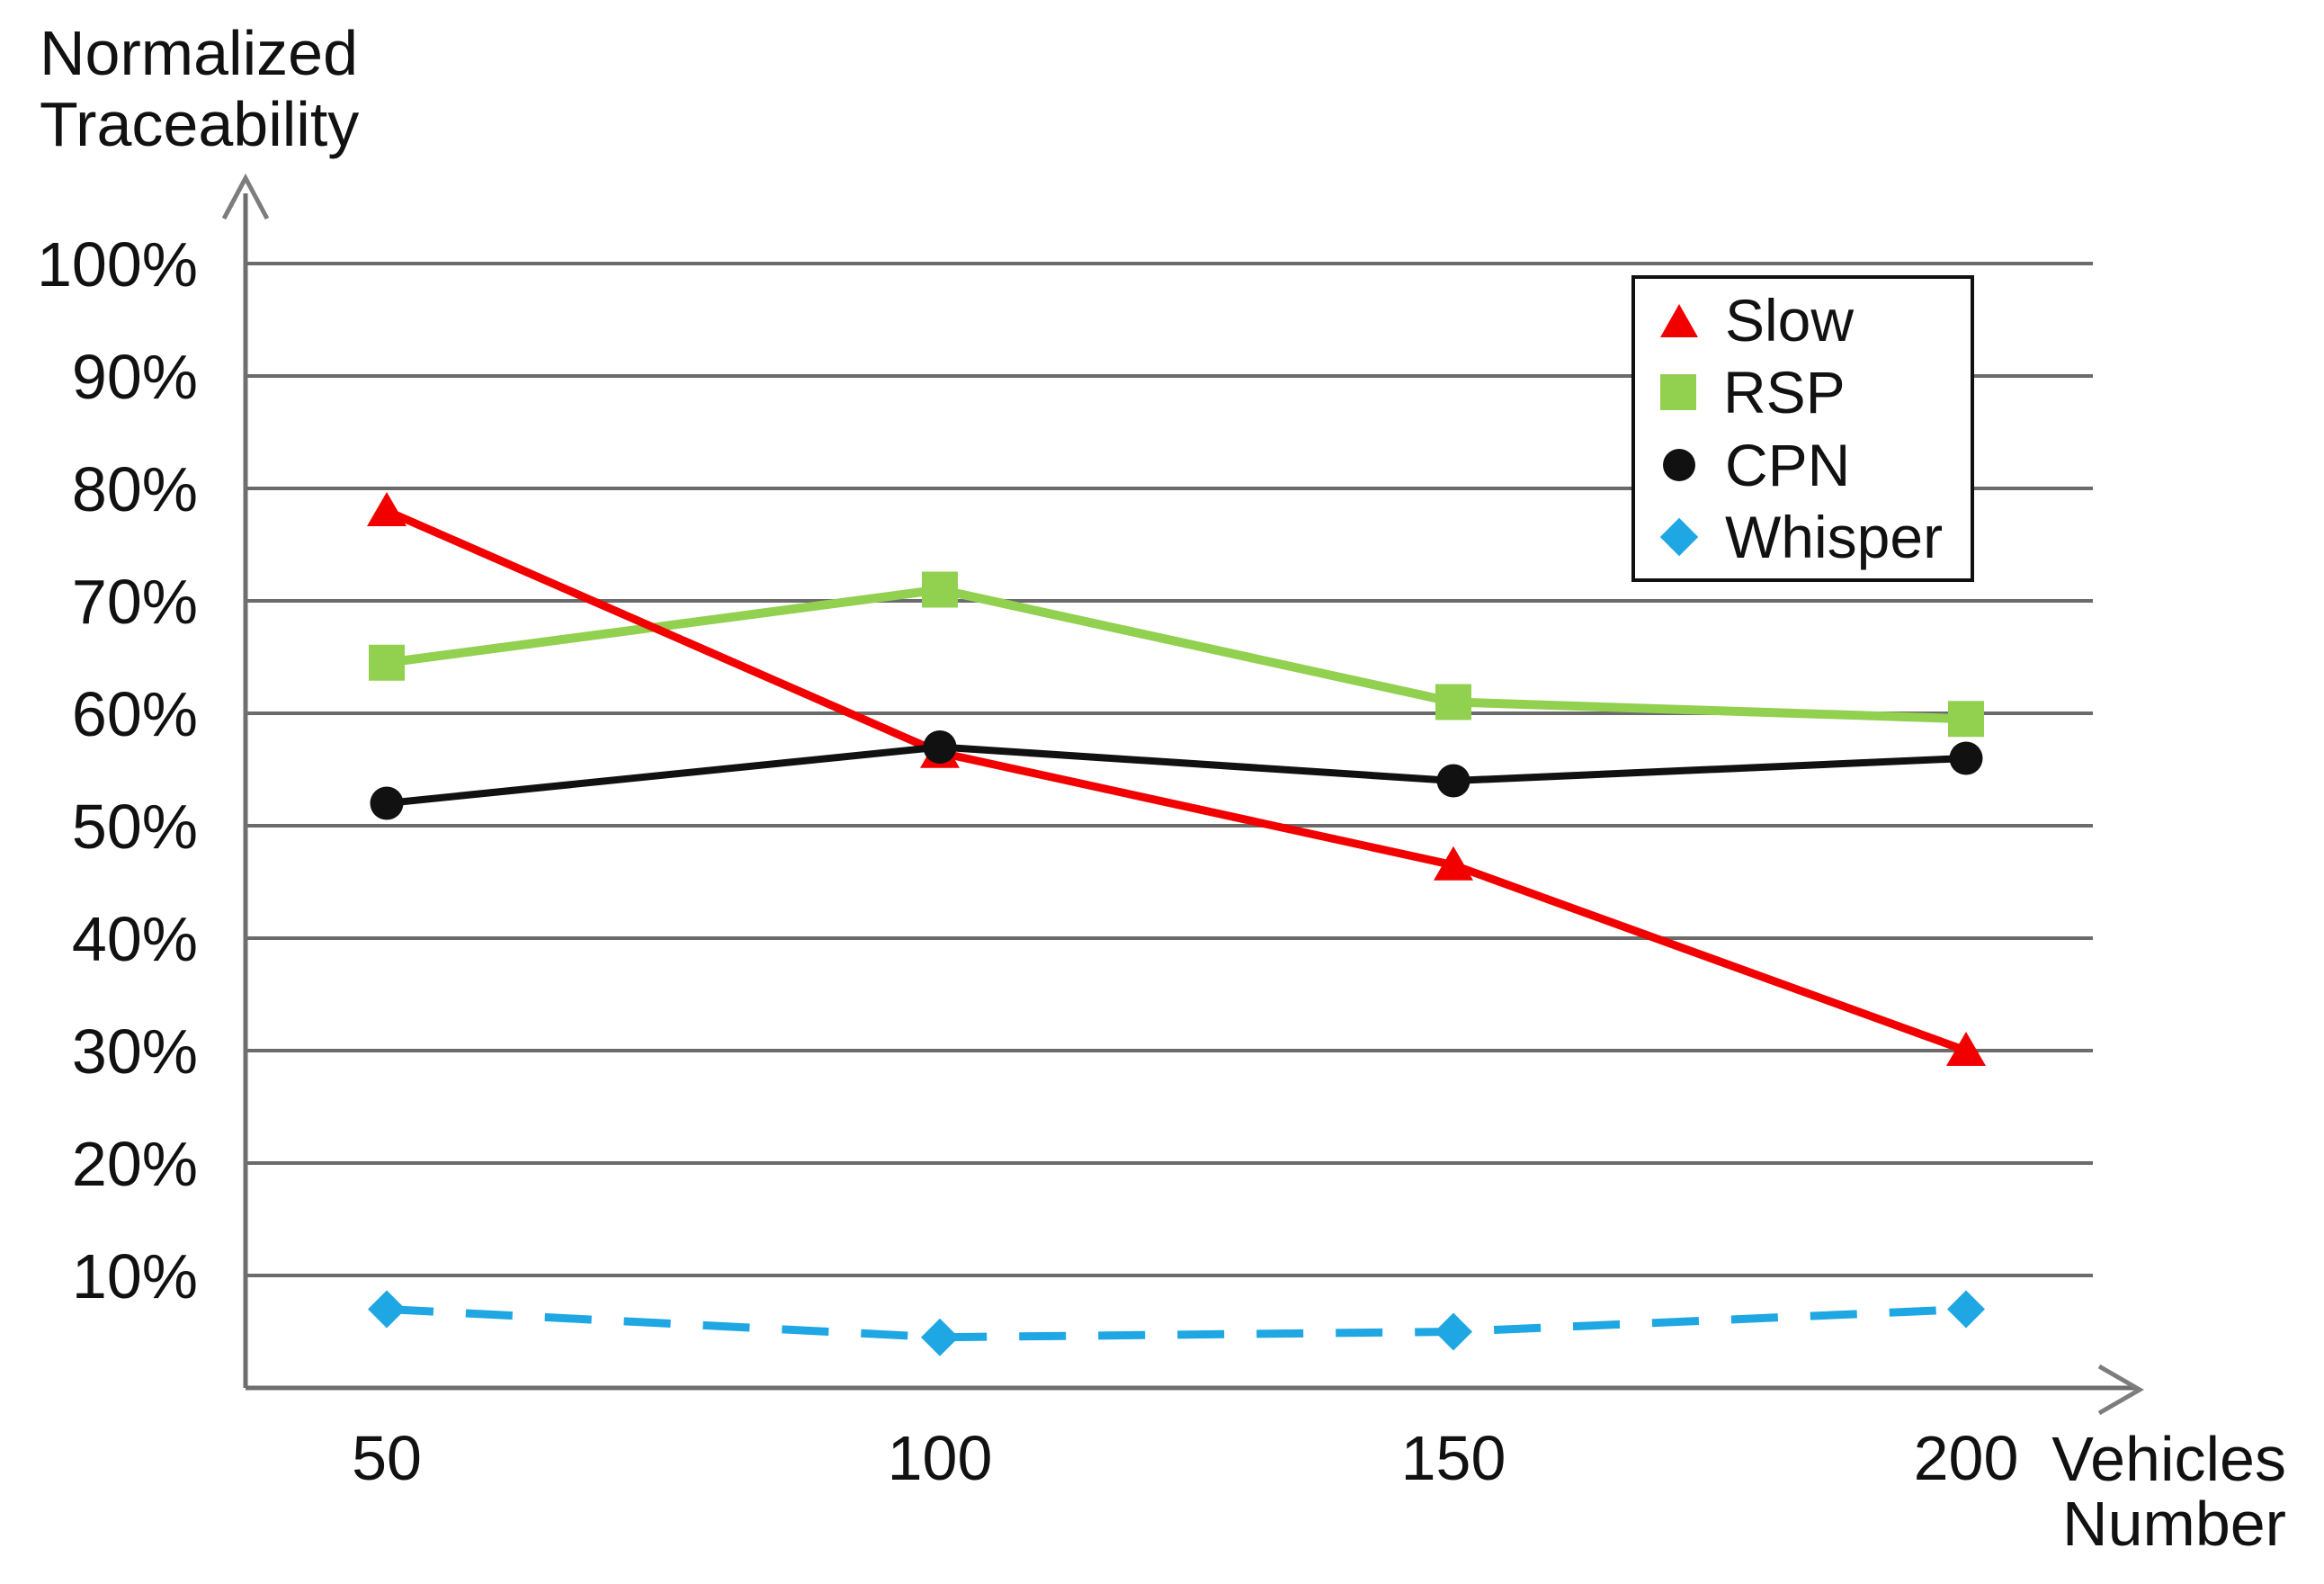 This screenshot has height=1584, width=2324. Describe the element at coordinates (135, 1276) in the screenshot. I see `y-tick-label: 10%` at that location.